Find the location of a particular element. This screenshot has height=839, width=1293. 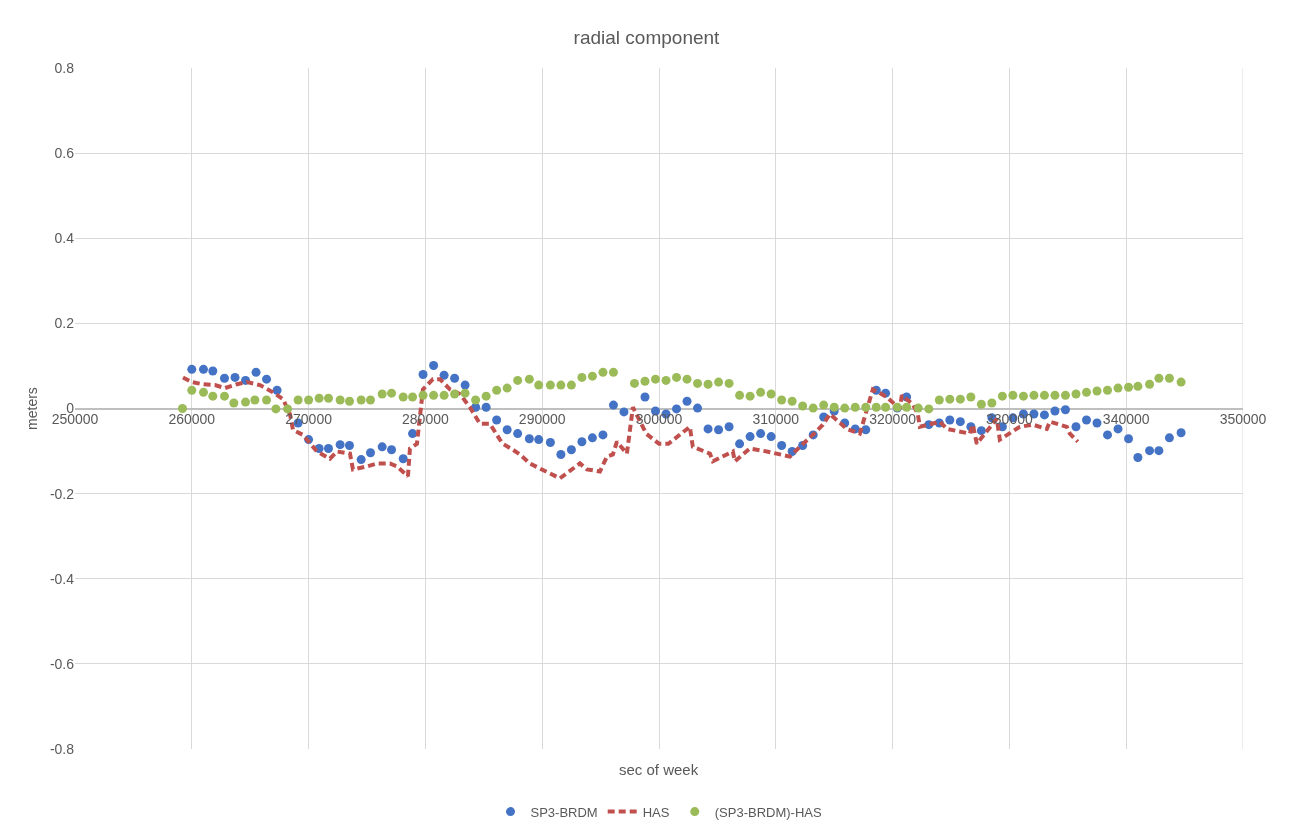

x-tick-label: 290000 is located at coordinates (542, 418).